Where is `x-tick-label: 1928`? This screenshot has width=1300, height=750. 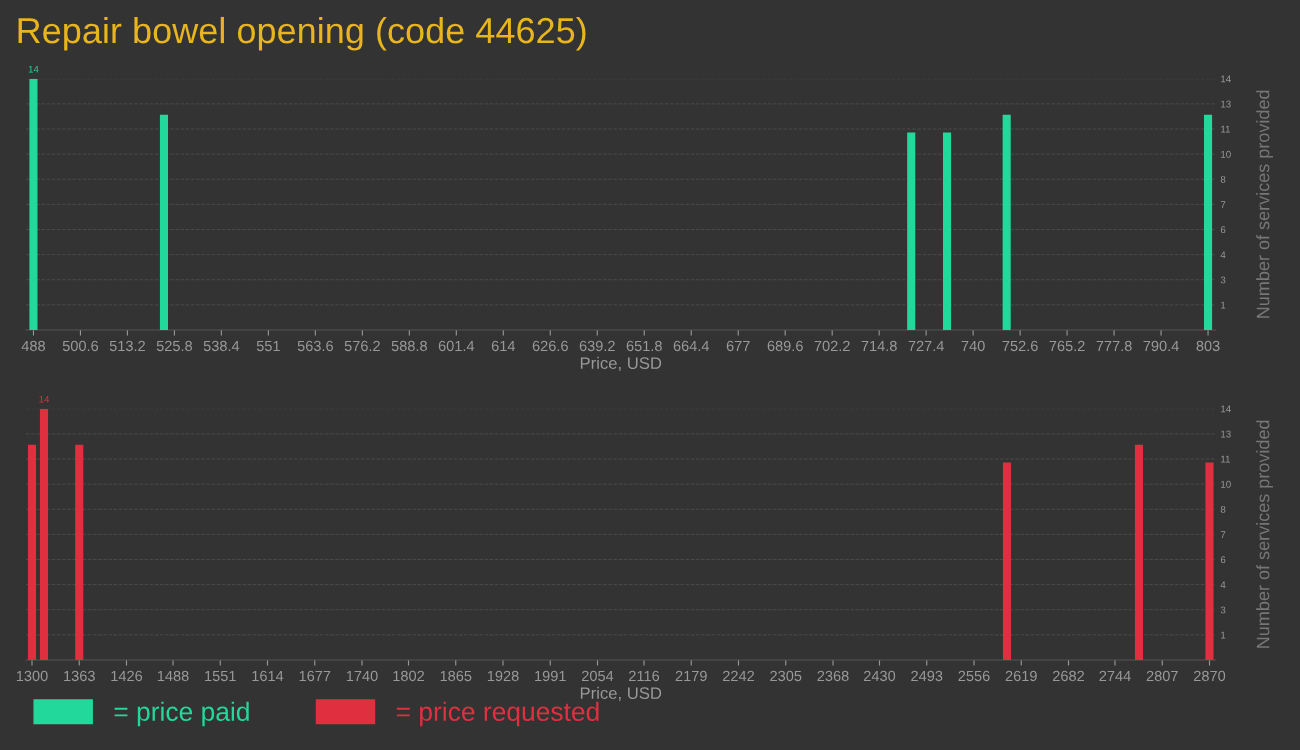 x-tick-label: 1928 is located at coordinates (503, 676).